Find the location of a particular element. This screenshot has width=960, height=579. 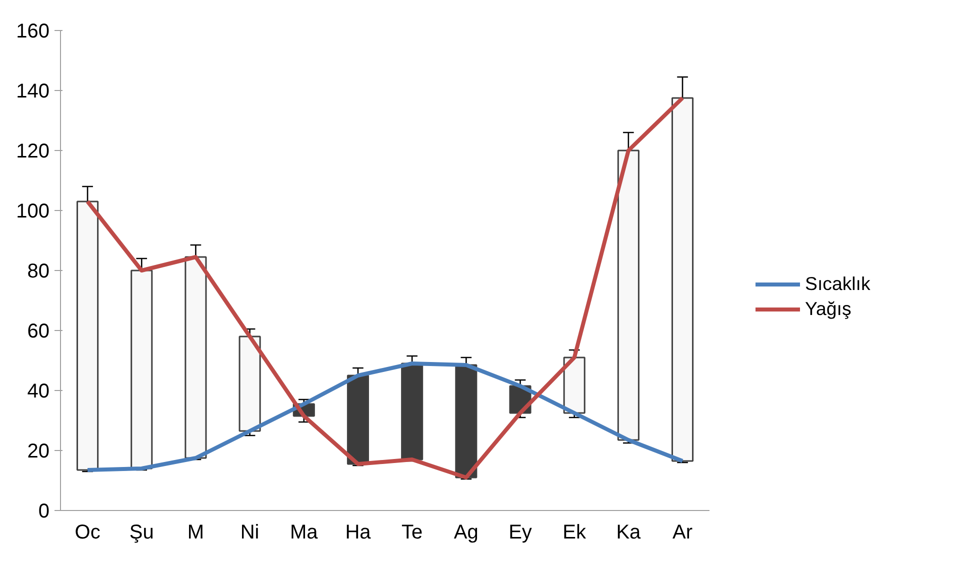

x-tick-label: Ha is located at coordinates (358, 533).